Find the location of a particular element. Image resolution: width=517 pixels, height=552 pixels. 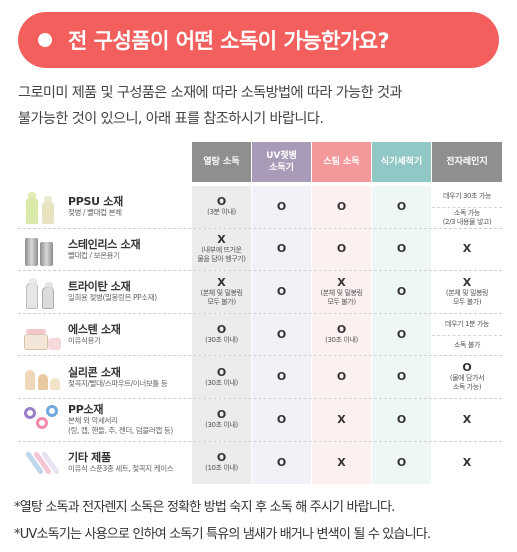

product-name: PPSU 소재 is located at coordinates (95, 202).